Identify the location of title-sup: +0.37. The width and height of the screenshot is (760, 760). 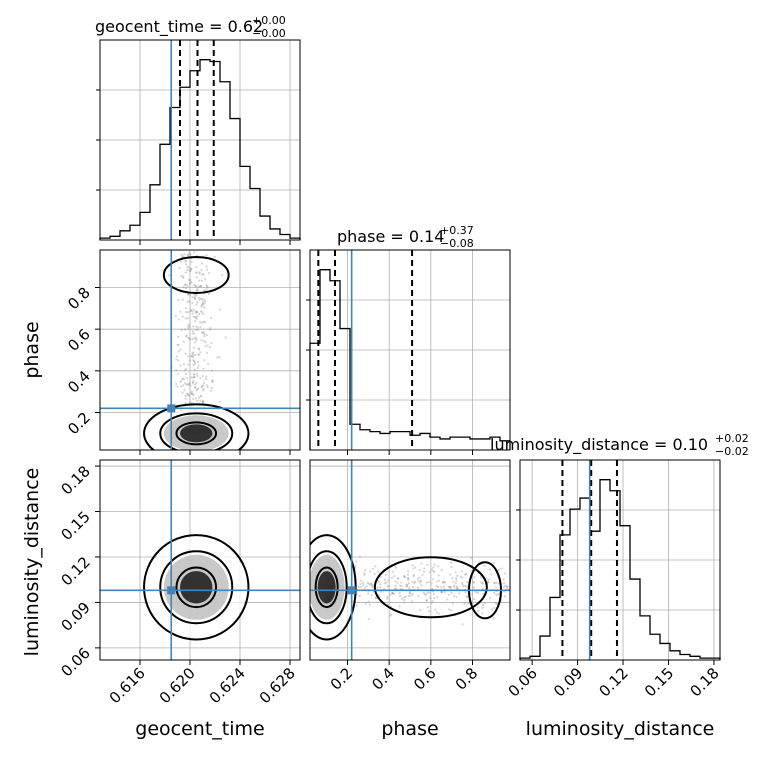
(457, 230).